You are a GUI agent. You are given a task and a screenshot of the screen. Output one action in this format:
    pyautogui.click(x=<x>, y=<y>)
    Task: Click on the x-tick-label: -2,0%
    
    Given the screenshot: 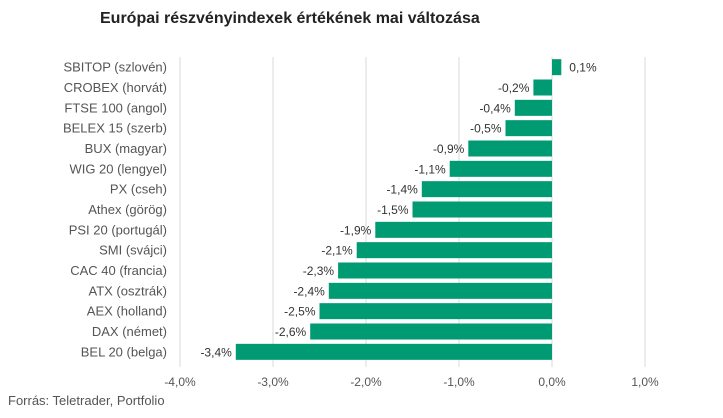 What is the action you would take?
    pyautogui.click(x=366, y=382)
    